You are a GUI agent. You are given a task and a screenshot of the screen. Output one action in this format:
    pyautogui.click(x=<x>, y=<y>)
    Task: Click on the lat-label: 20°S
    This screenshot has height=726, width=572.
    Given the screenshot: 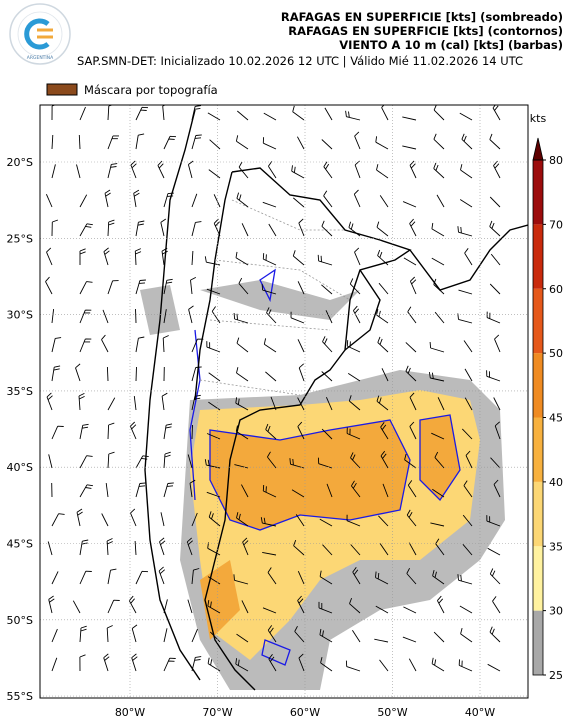 What is the action you would take?
    pyautogui.click(x=20, y=162)
    